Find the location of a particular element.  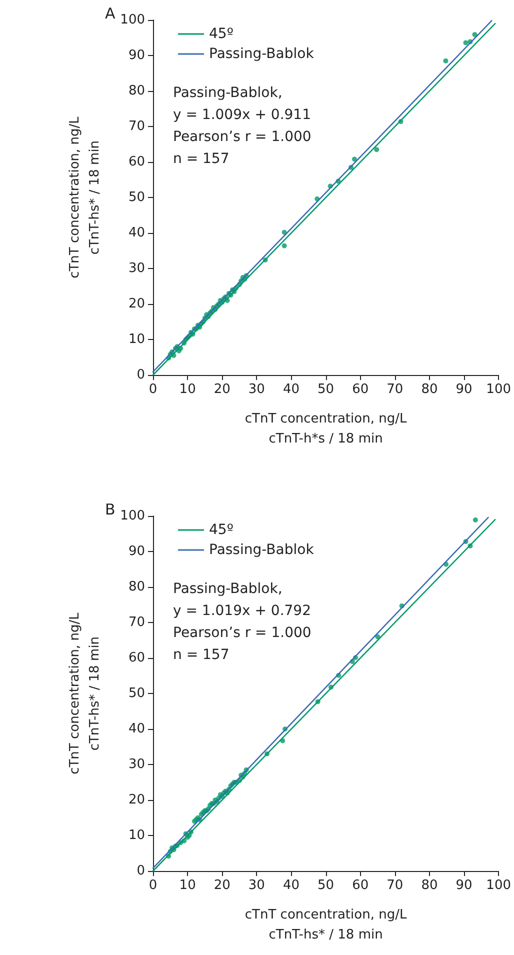

chart-title: B is located at coordinates (110, 509).